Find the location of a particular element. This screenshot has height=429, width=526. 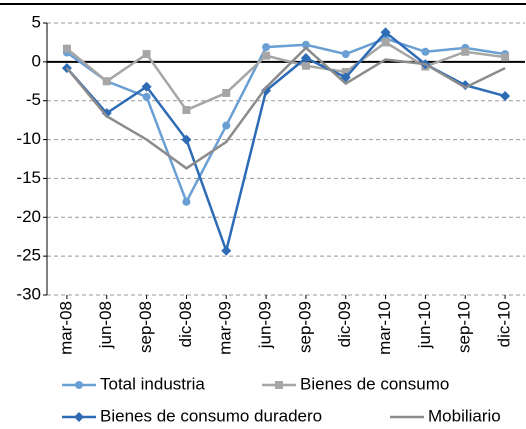

y-tick-label: -25 is located at coordinates (28, 255).